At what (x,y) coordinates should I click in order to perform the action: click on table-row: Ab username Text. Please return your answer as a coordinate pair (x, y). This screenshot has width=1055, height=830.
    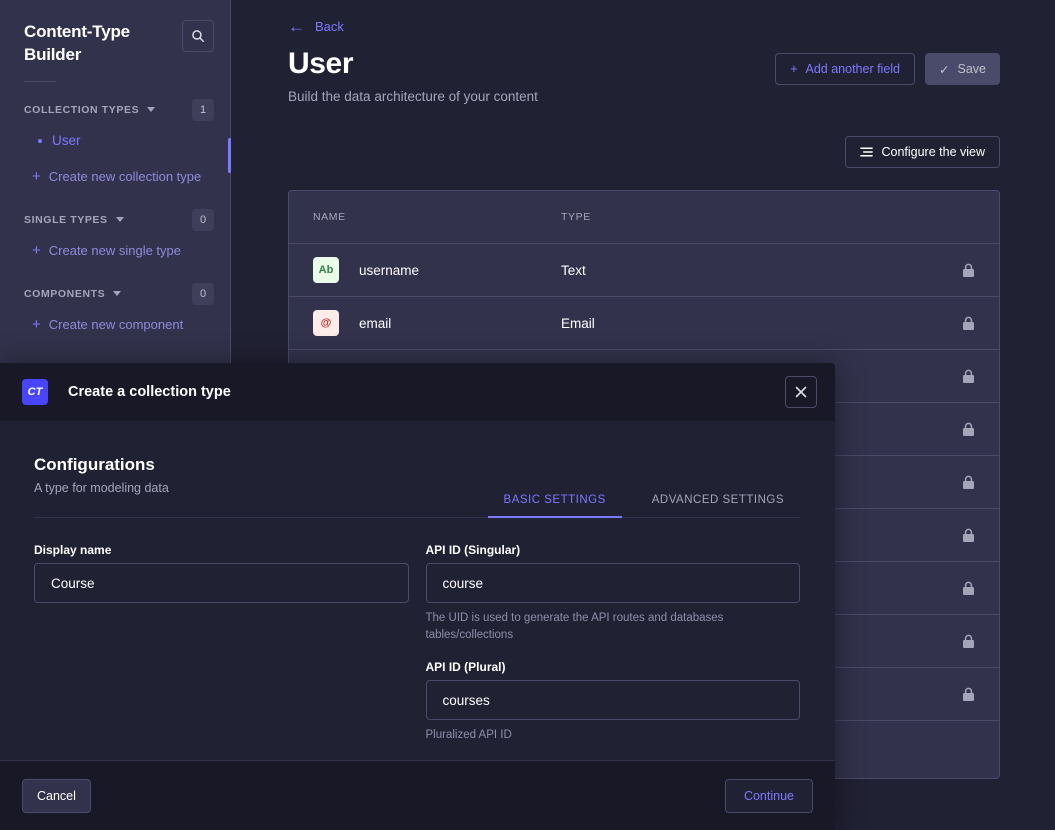
    Looking at the image, I should click on (644, 269).